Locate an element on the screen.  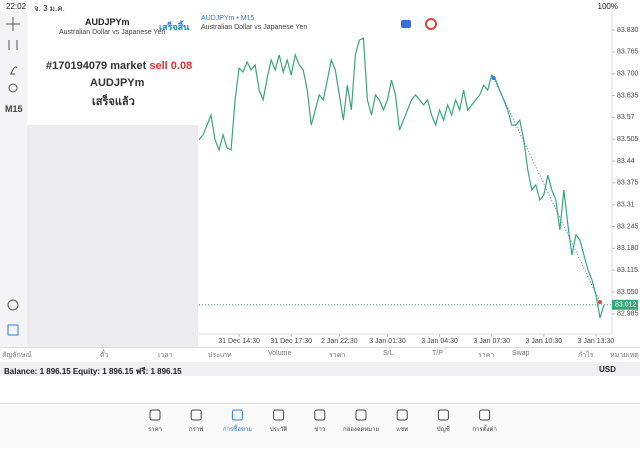
column-header: Volume is located at coordinates (280, 353).